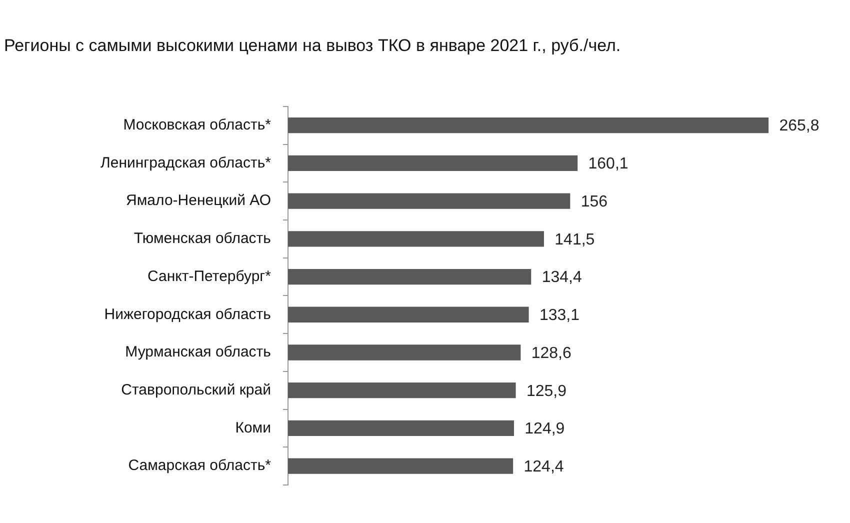 The width and height of the screenshot is (850, 523). Describe the element at coordinates (551, 353) in the screenshot. I see `data-label: 128,6` at that location.